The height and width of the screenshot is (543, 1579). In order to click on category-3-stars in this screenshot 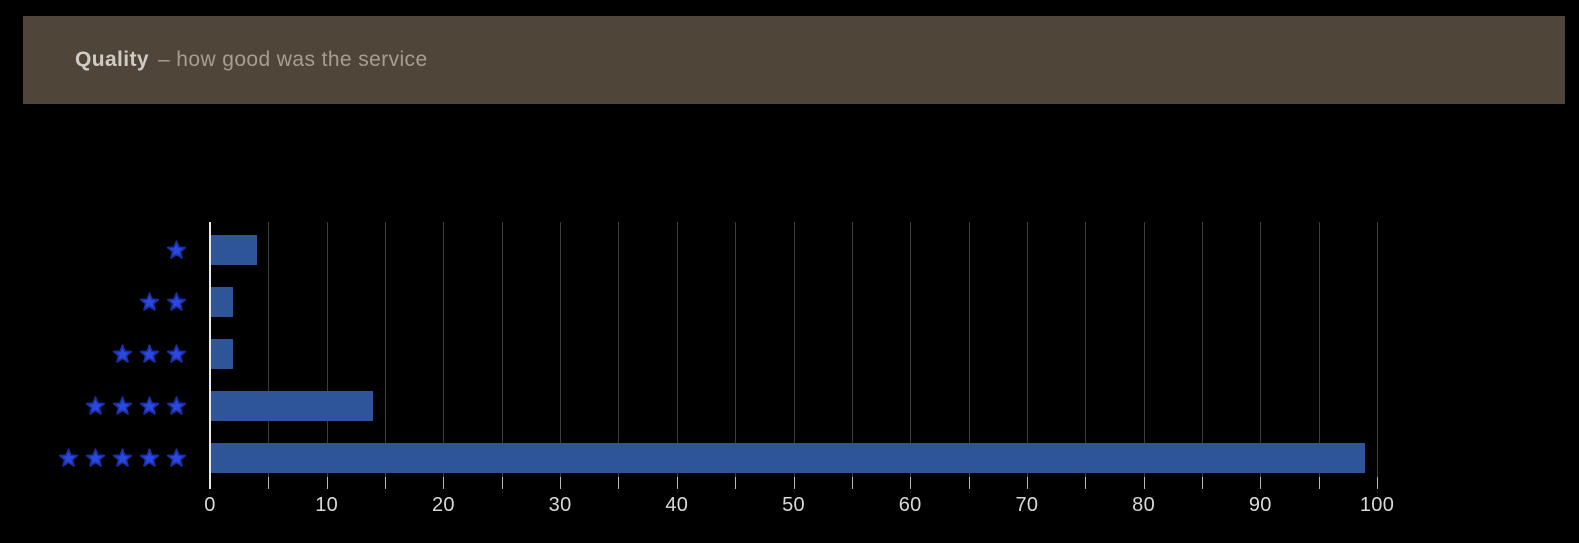, I will do `click(93, 354)`.